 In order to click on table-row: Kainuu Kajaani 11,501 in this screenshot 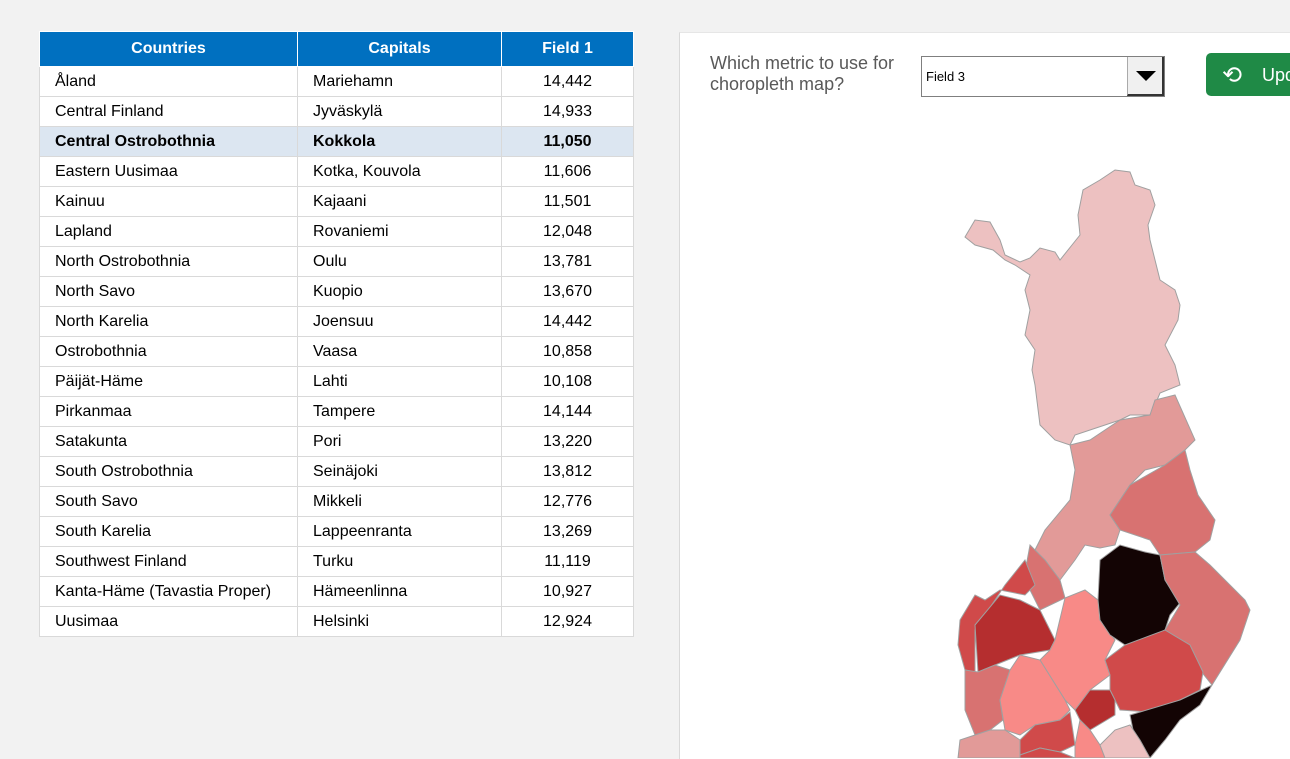, I will do `click(336, 201)`.